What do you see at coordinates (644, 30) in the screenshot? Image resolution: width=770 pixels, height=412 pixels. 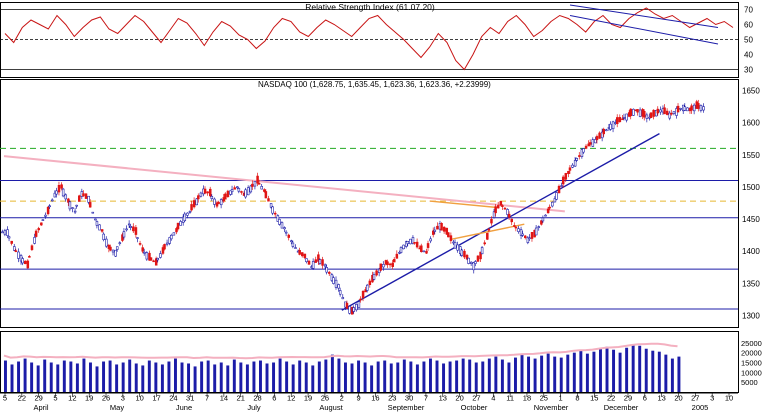 I see `rsi-channel-lower` at bounding box center [644, 30].